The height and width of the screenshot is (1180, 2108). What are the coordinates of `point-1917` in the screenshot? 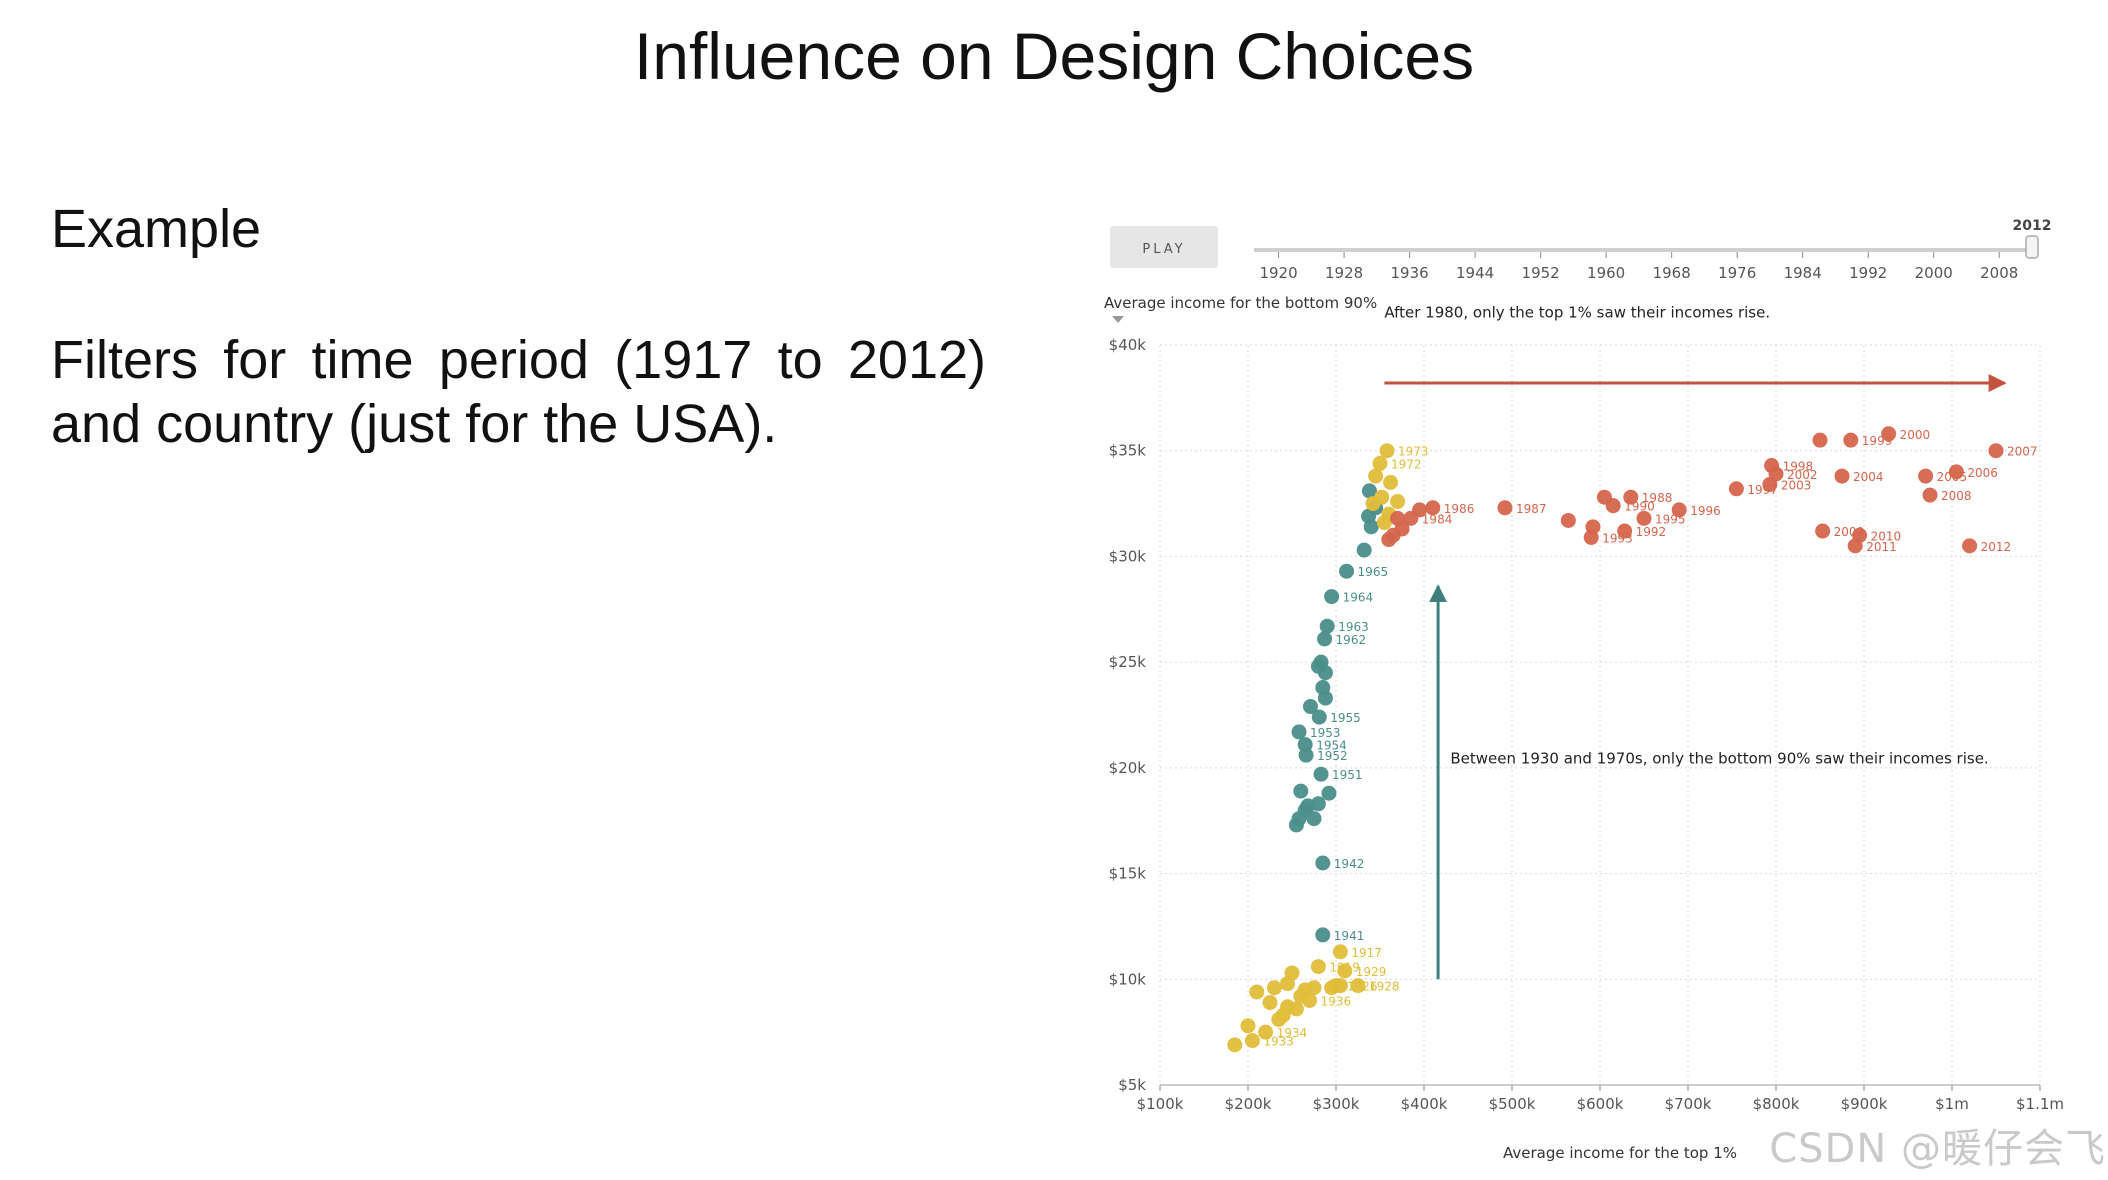 It's located at (1340, 952).